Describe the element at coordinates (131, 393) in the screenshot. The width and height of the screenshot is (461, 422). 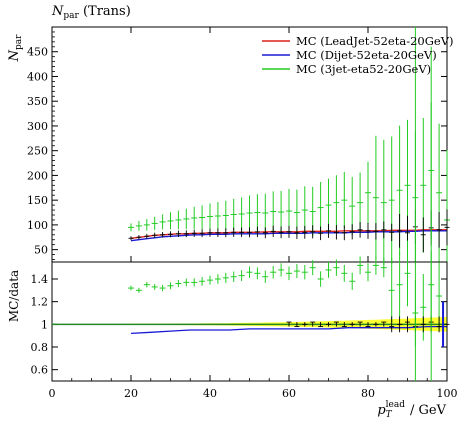
I see `x-tick-label-1: 20` at that location.